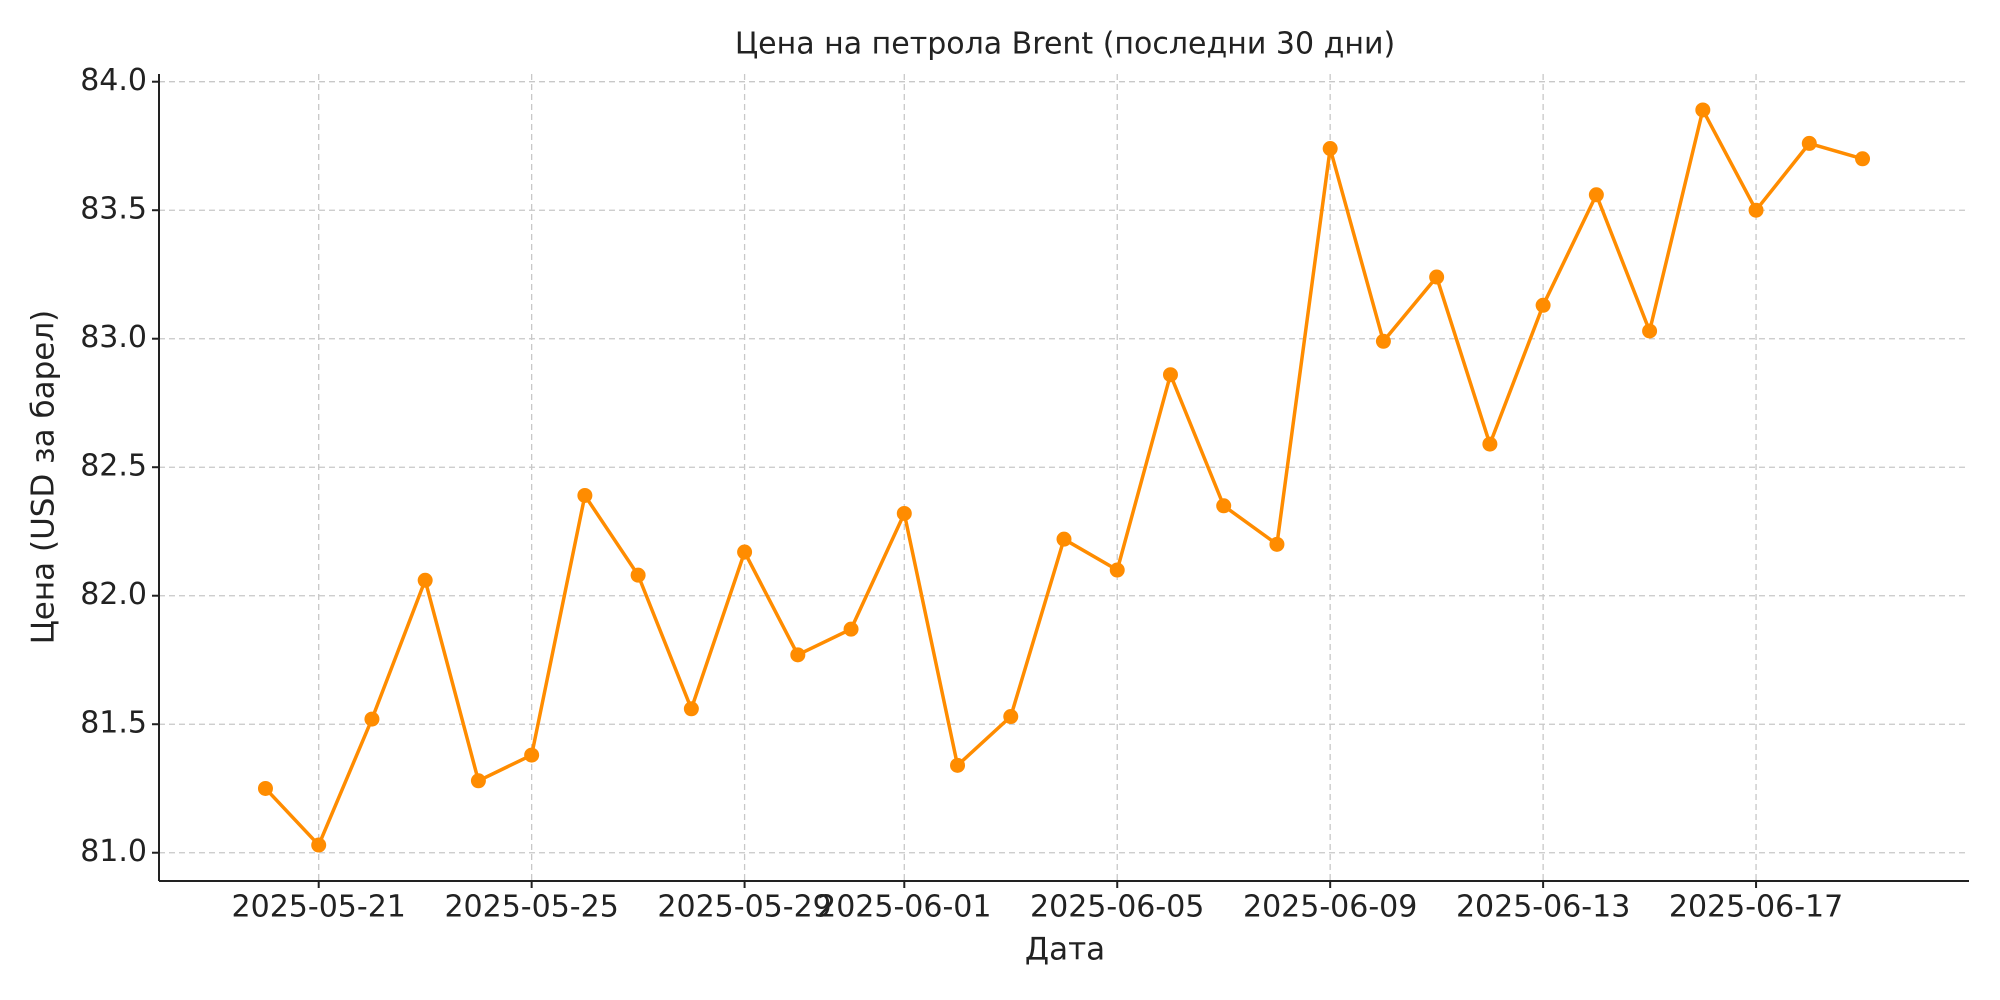 This screenshot has height=1000, width=2000. What do you see at coordinates (113, 80) in the screenshot?
I see `y-tick-label: 84.0` at bounding box center [113, 80].